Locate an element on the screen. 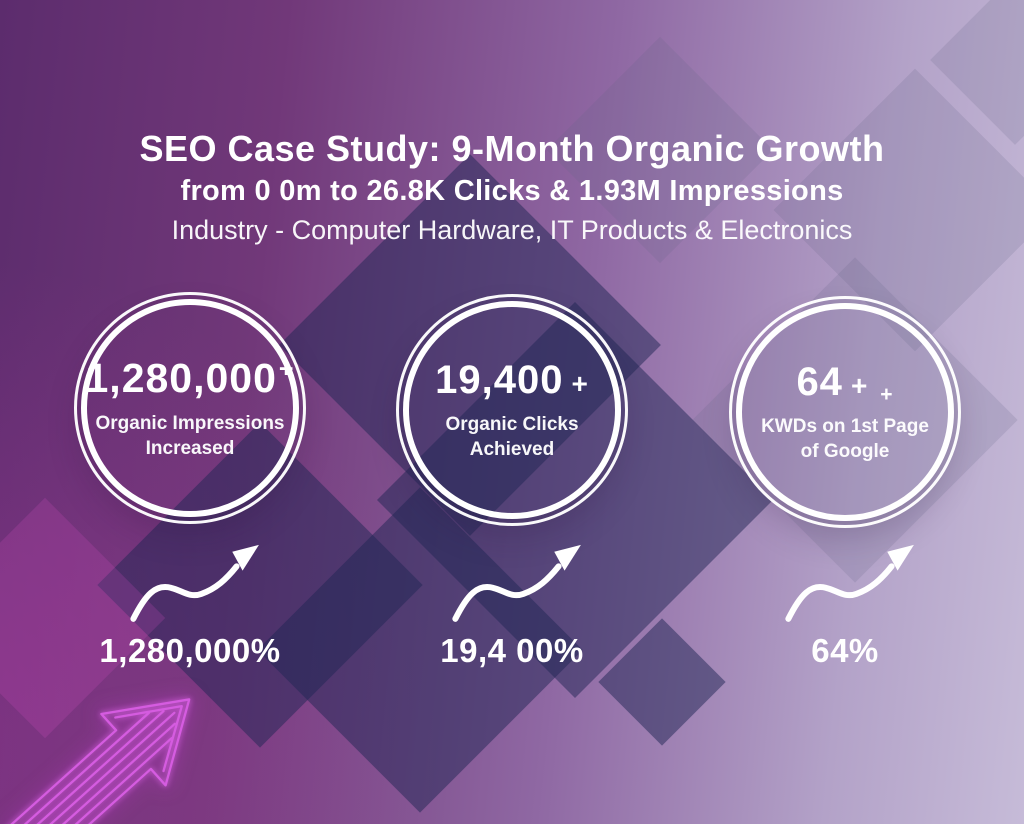 The width and height of the screenshot is (1024, 824). stat-number: 1,280,000 is located at coordinates (181, 377).